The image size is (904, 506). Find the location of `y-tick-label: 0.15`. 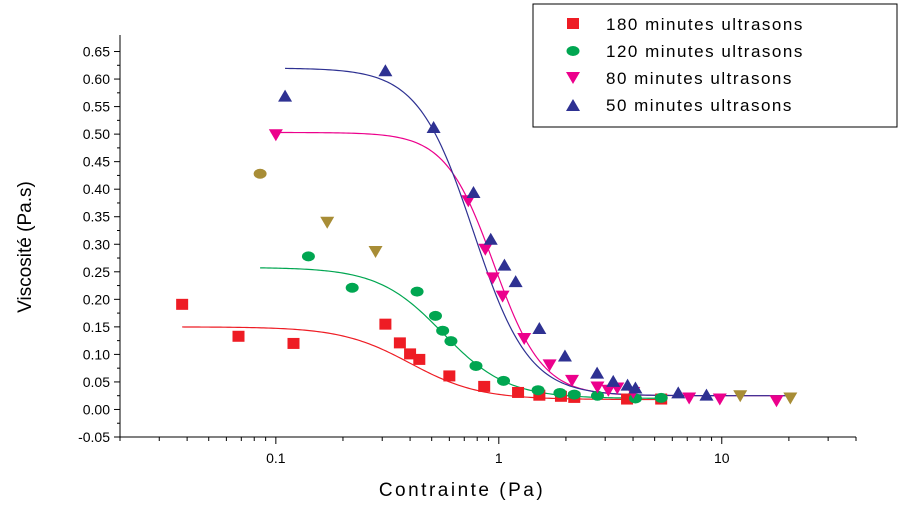

y-tick-label: 0.15 is located at coordinates (96, 327).